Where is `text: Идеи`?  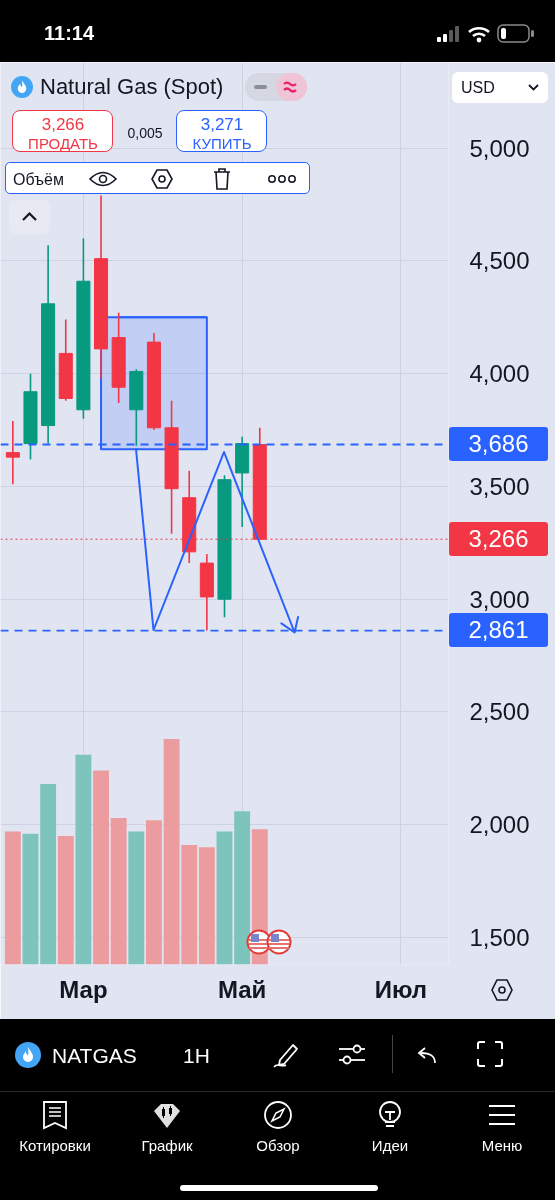
text: Идеи is located at coordinates (390, 1146).